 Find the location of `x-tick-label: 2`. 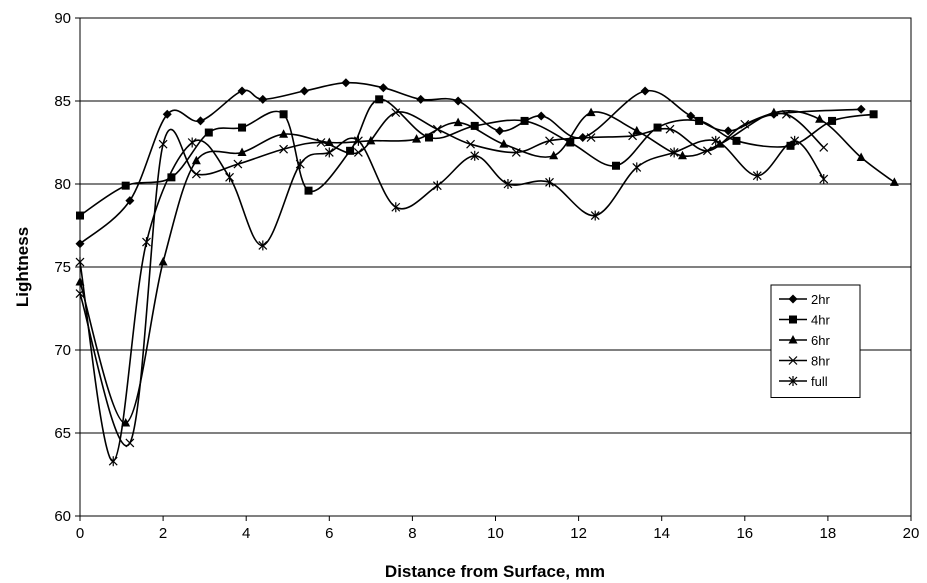

x-tick-label: 2 is located at coordinates (163, 533).